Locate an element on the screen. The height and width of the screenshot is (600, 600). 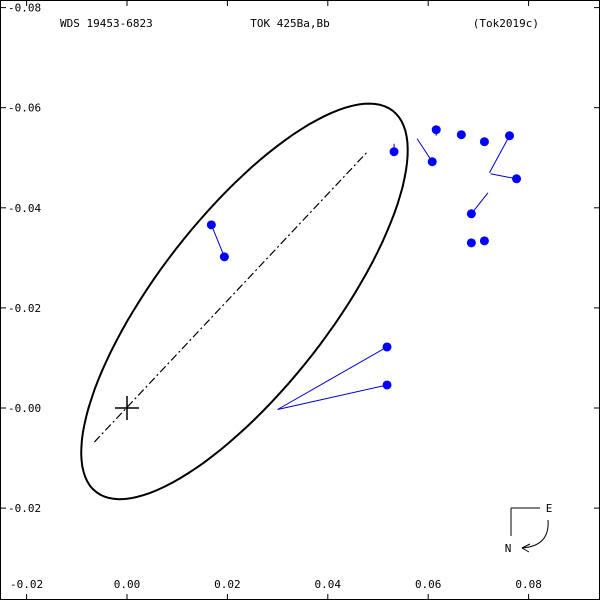
header-left: WDS 19453-6823 is located at coordinates (106, 23).